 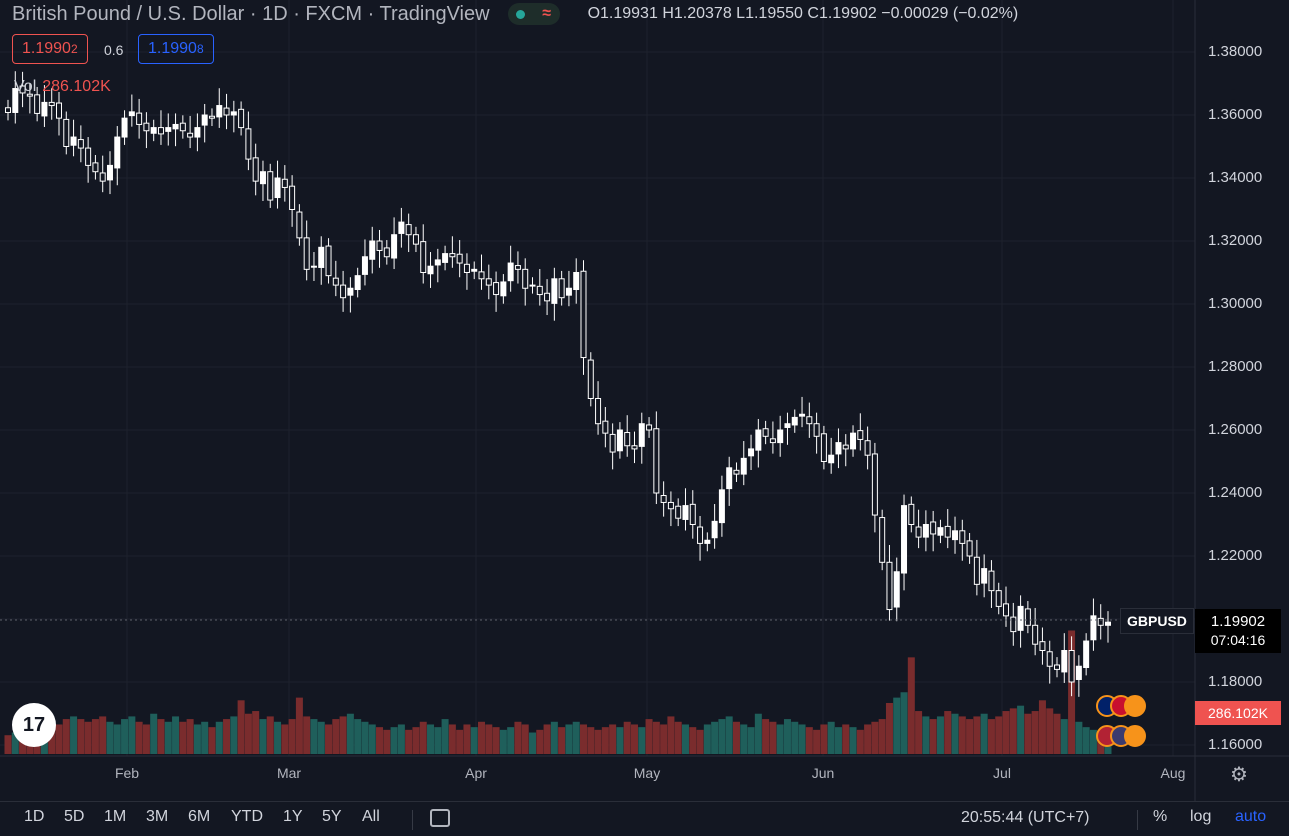 I want to click on range-1y: 1Y, so click(x=293, y=816).